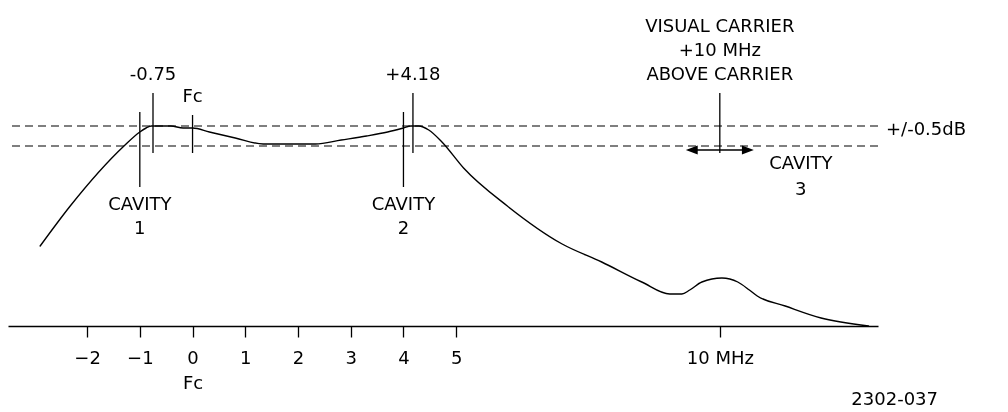 The height and width of the screenshot is (412, 1008). Describe the element at coordinates (926, 128) in the screenshot. I see `ref-line-label: +/-0.5dB` at that location.